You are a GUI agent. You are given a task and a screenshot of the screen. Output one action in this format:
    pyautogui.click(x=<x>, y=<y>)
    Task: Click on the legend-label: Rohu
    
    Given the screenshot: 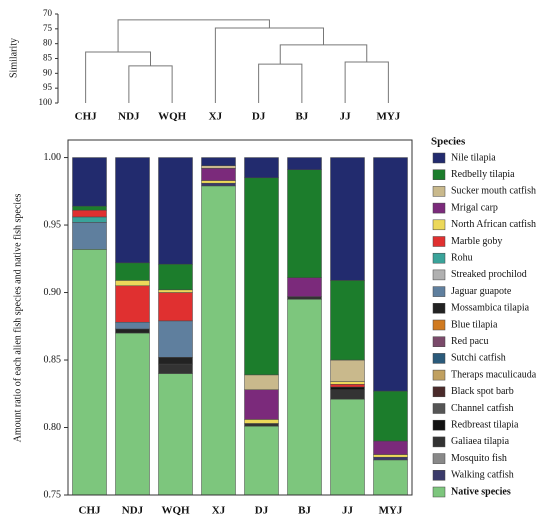 What is the action you would take?
    pyautogui.click(x=462, y=257)
    